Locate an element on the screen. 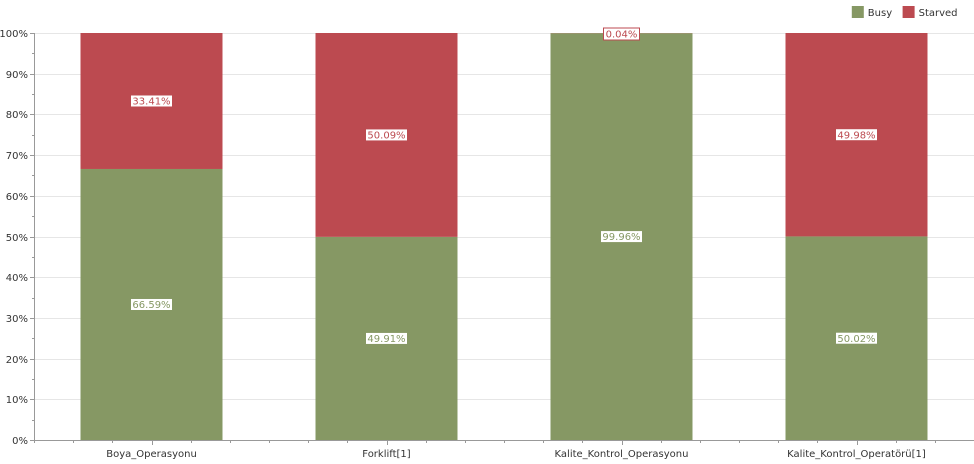 The height and width of the screenshot is (464, 974). data-label-starved-0: 33.41% is located at coordinates (151, 101).